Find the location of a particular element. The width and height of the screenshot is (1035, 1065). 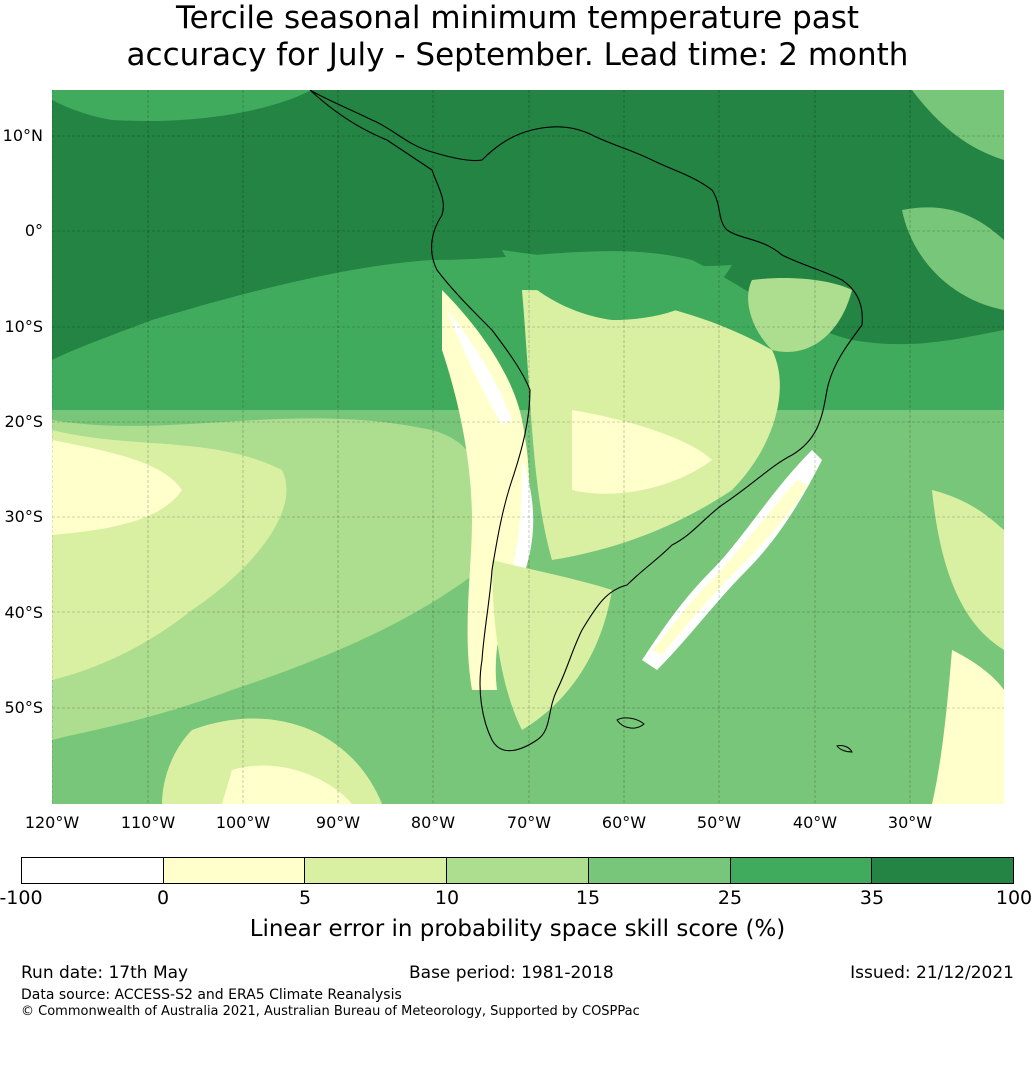

colorbar-tick: 25 is located at coordinates (730, 898).